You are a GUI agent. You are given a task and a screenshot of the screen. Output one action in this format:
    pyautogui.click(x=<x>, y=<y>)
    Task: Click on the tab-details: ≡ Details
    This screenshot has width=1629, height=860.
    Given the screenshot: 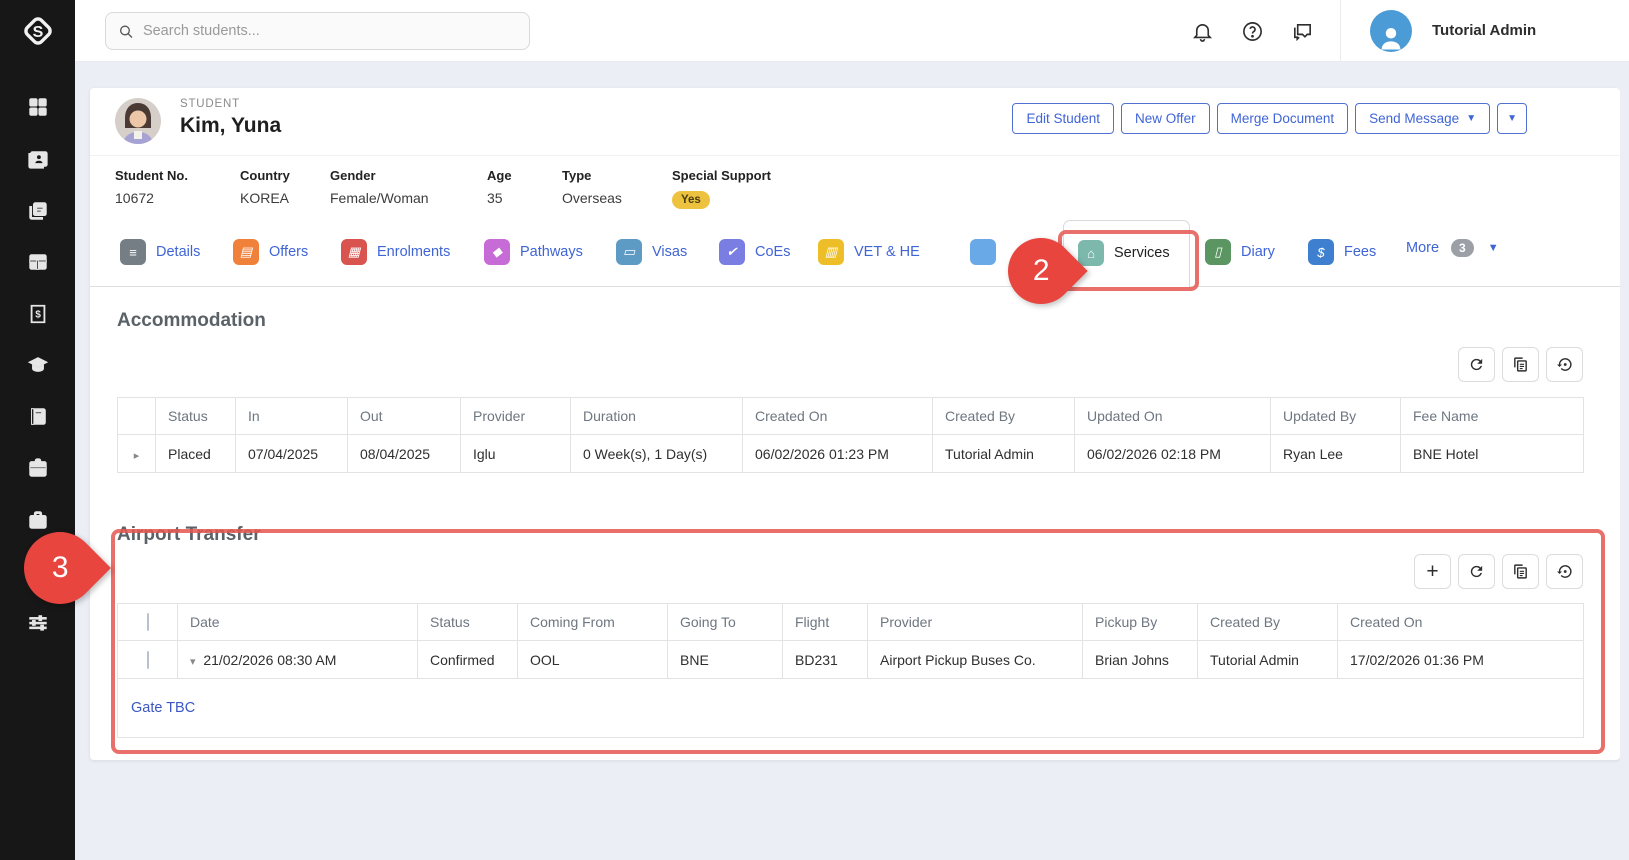 What is the action you would take?
    pyautogui.click(x=160, y=252)
    